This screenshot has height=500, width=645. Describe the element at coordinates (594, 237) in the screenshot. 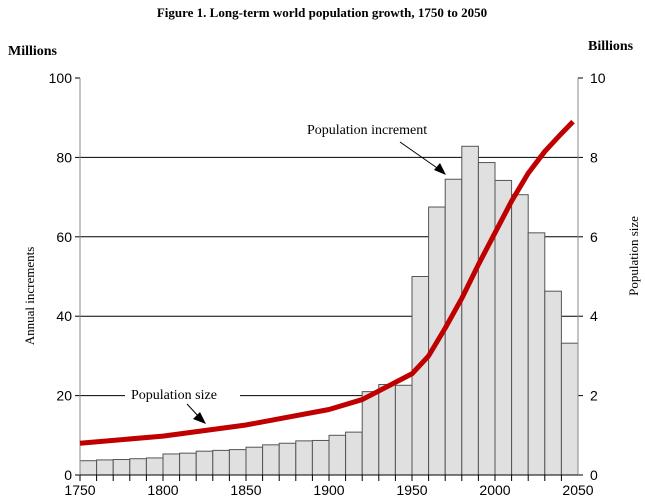

I see `y2-tick-label: 6` at that location.